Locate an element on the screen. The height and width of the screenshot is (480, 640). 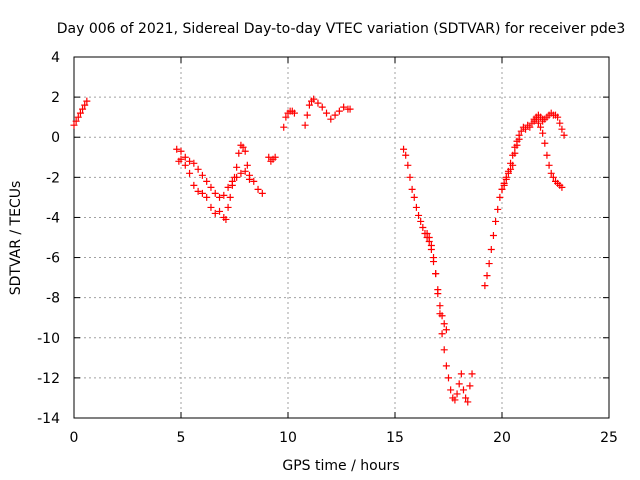
x-tick-label: 25 is located at coordinates (609, 438).